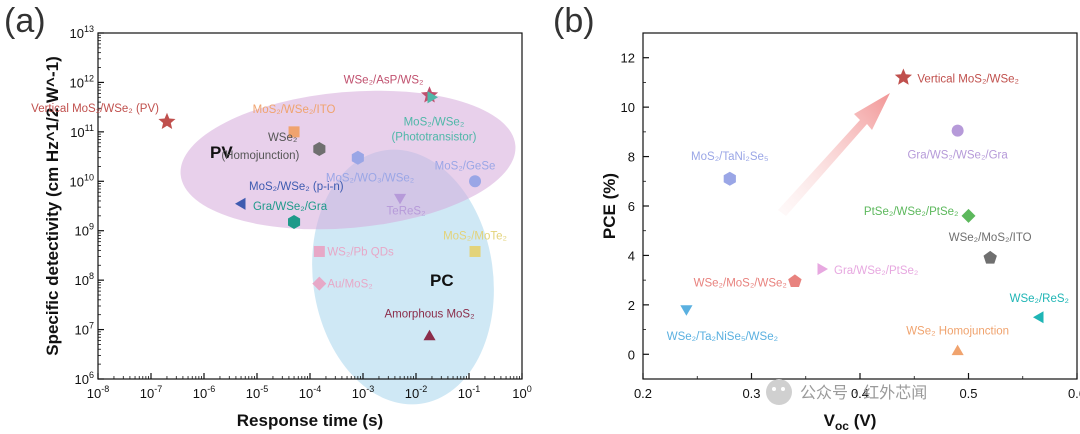  What do you see at coordinates (957, 156) in the screenshot?
I see `data-label: Gra/WS₂/WSe₂/Gra` at bounding box center [957, 156].